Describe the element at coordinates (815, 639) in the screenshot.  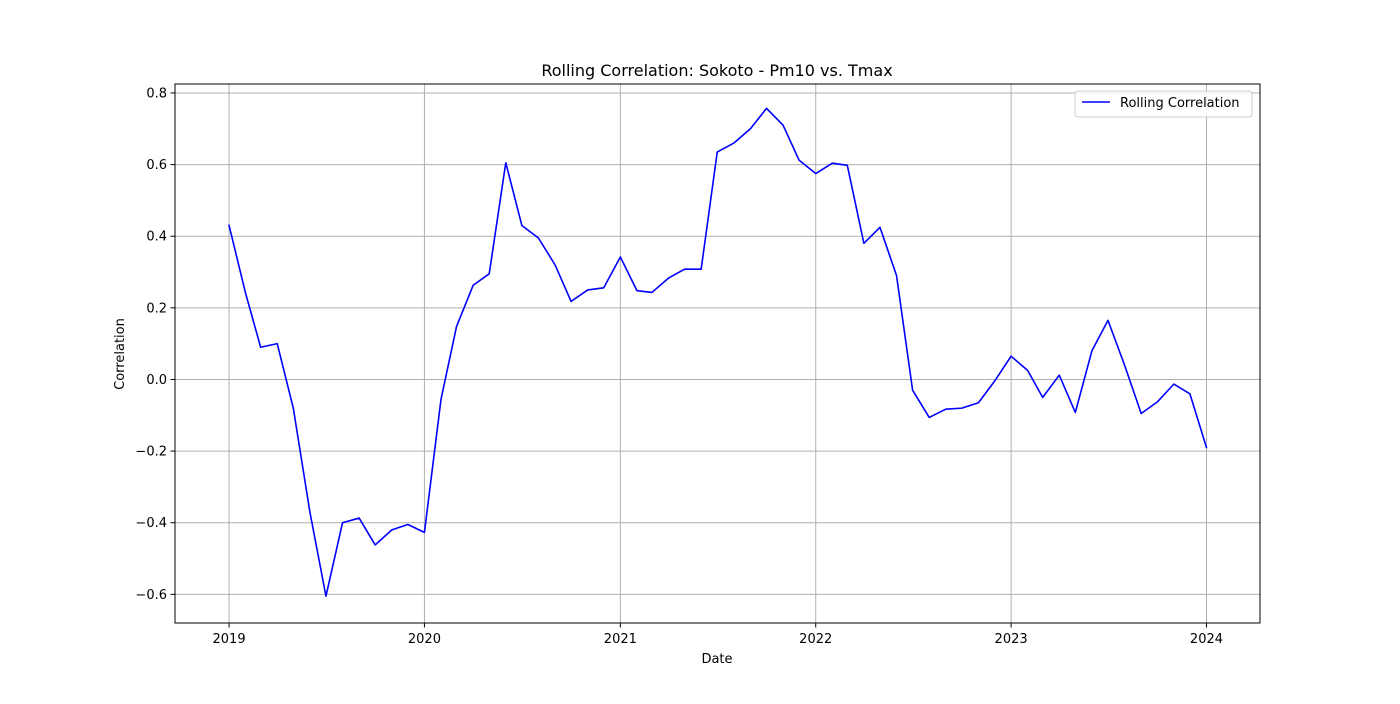
I see `x-tick-label: 2022` at that location.